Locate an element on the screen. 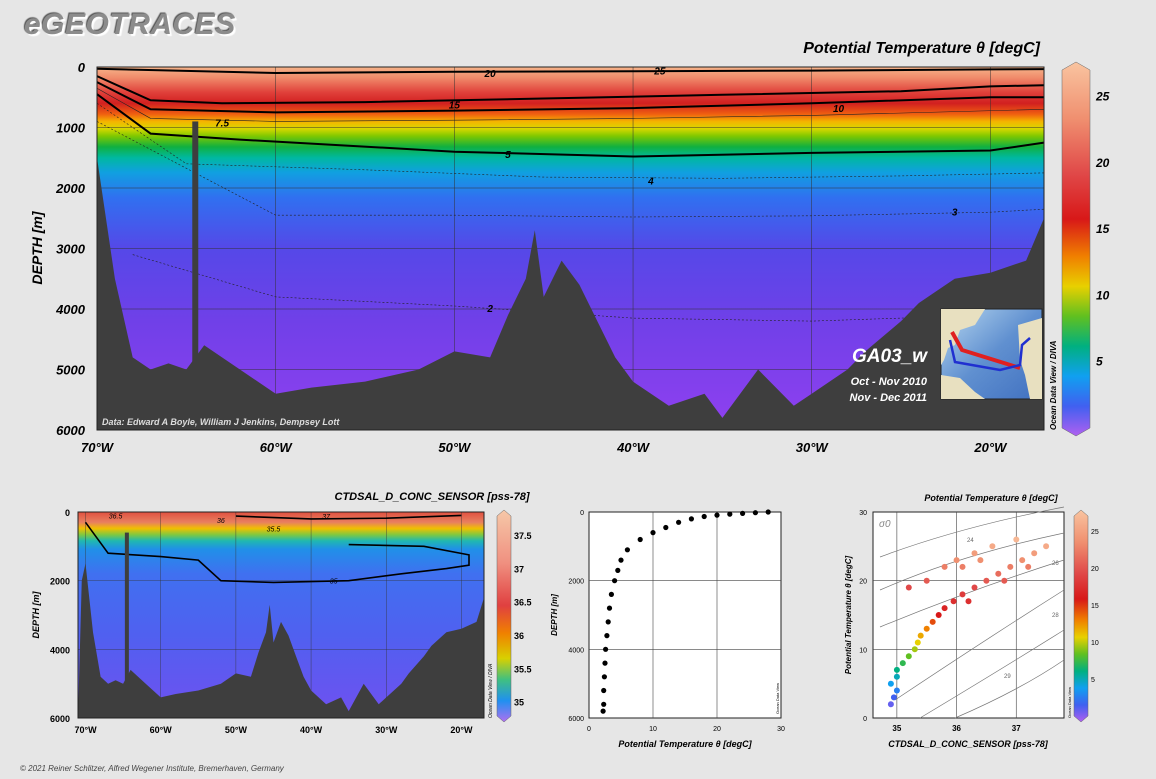 This screenshot has height=779, width=1156. ts-colorbar-label: Ocean Data View is located at coordinates (1069, 702).